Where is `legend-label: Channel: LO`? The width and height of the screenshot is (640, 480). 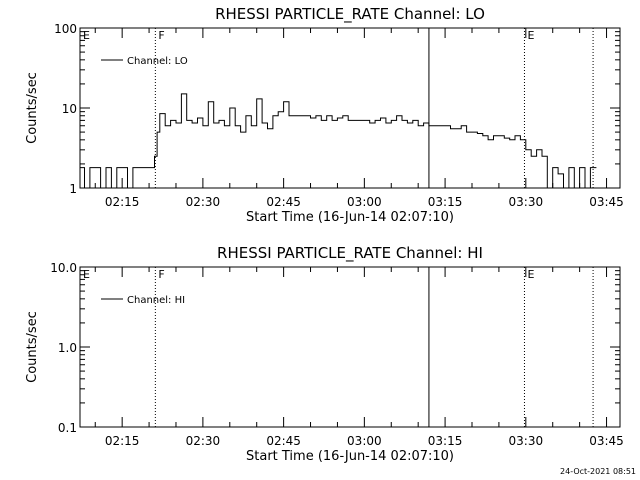 legend-label: Channel: LO is located at coordinates (157, 61).